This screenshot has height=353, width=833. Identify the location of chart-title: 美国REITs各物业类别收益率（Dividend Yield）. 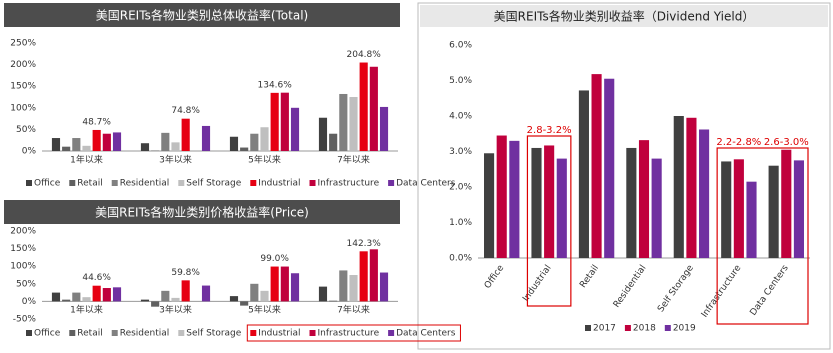
(624, 16).